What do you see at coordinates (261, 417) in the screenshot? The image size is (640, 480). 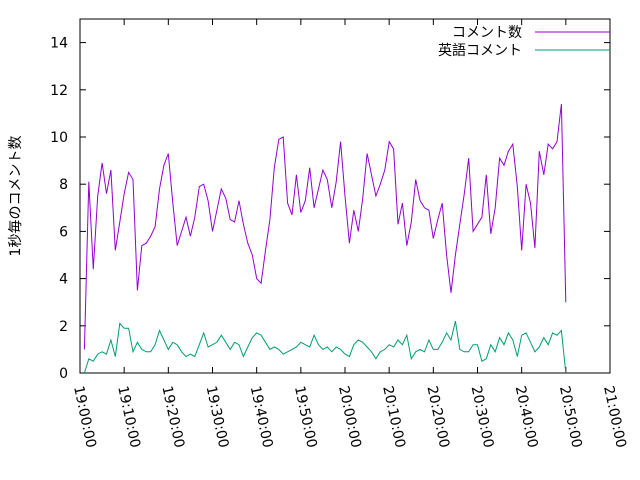 I see `x-tick-label: 19:40:00` at bounding box center [261, 417].